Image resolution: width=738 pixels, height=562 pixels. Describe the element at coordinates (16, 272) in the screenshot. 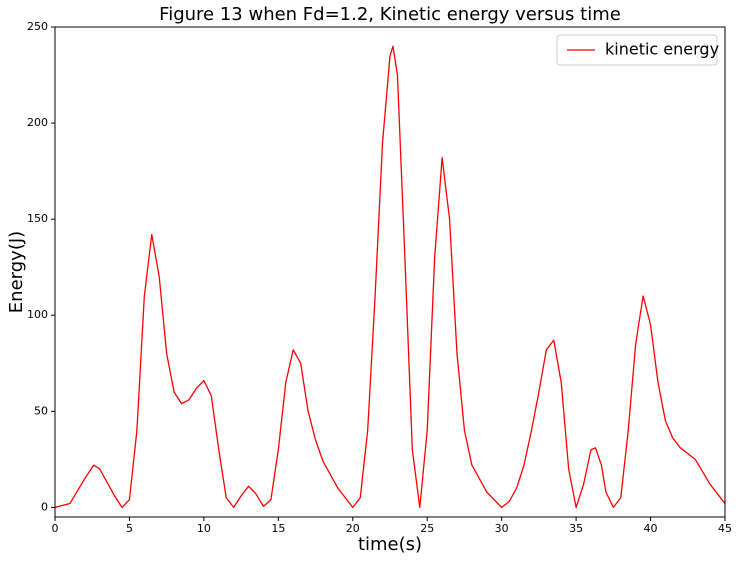

I see `y-axis-label: Energy(J)` at that location.